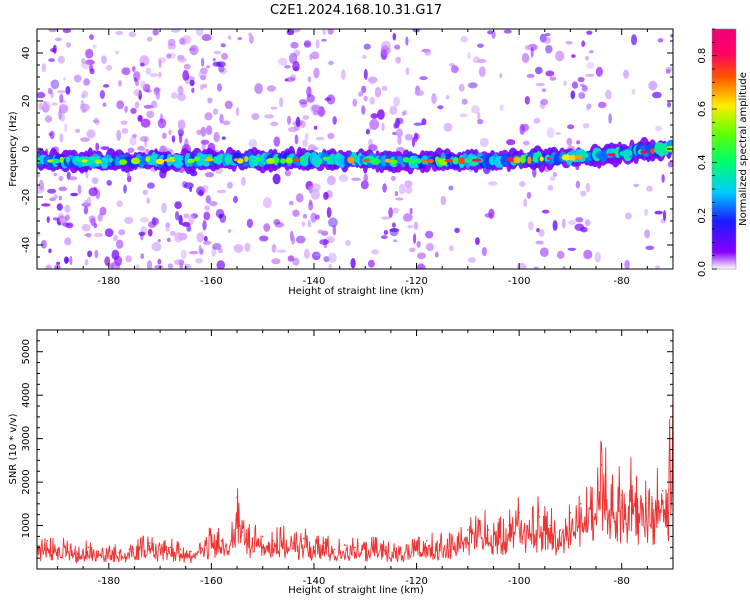  What do you see at coordinates (13, 448) in the screenshot?
I see `snr-y-axis-label: SNR (10 * v/v)` at bounding box center [13, 448].